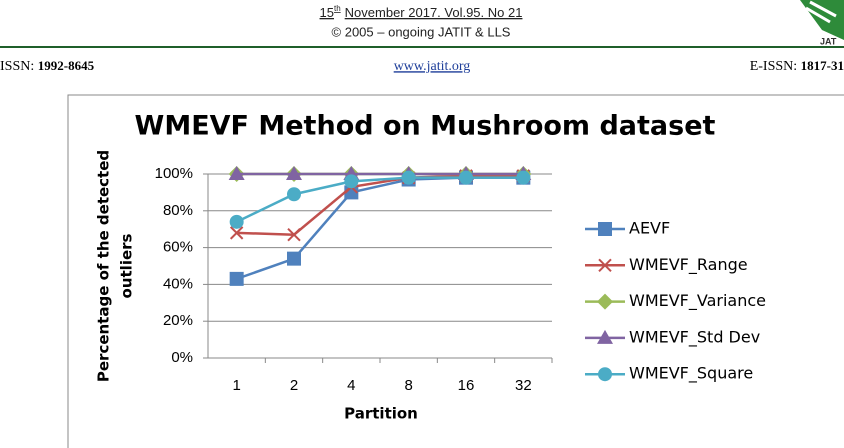  Describe the element at coordinates (294, 385) in the screenshot. I see `x-tick-label: 2` at that location.